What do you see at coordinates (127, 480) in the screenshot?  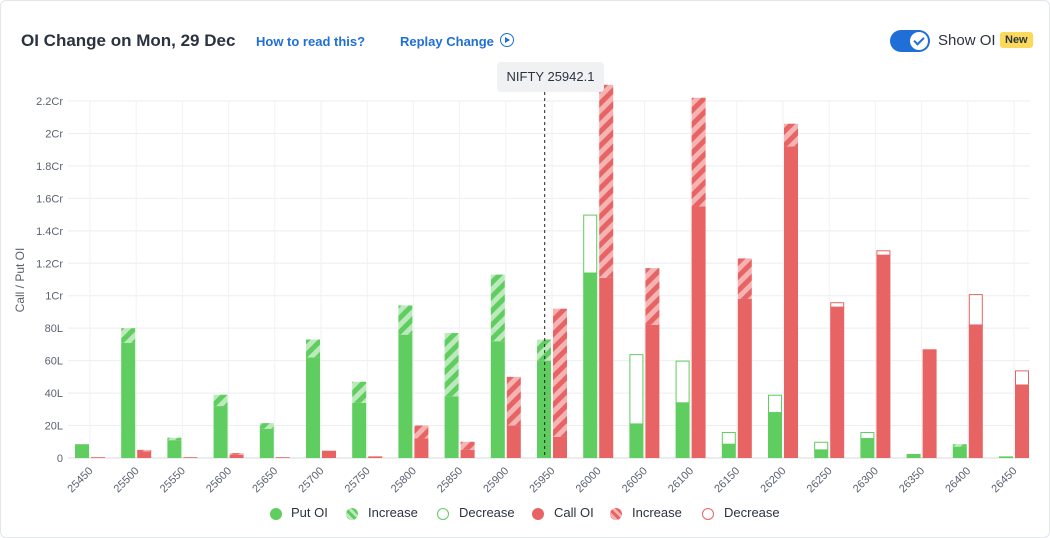 I see `x-tick-label: 25500` at bounding box center [127, 480].